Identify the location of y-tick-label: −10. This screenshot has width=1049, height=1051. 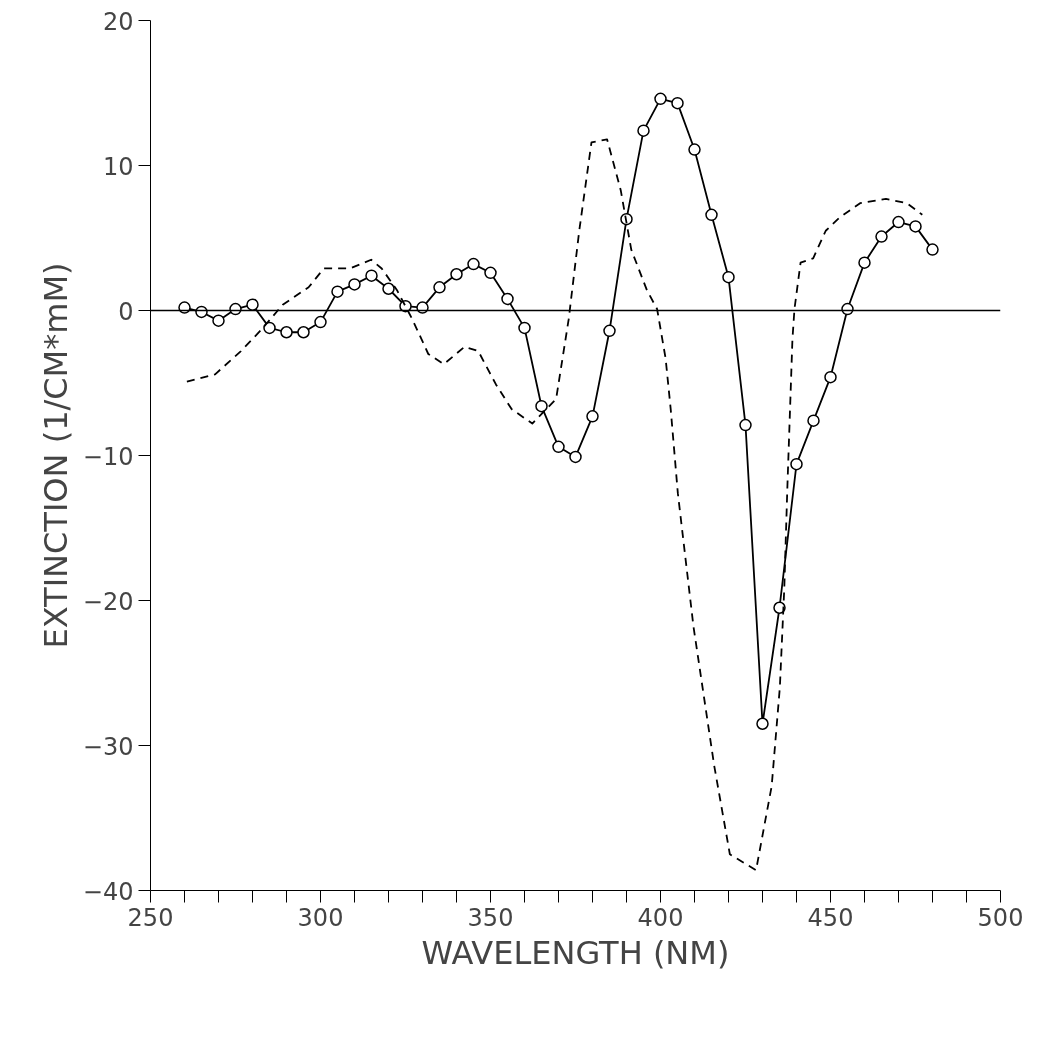
(108, 456).